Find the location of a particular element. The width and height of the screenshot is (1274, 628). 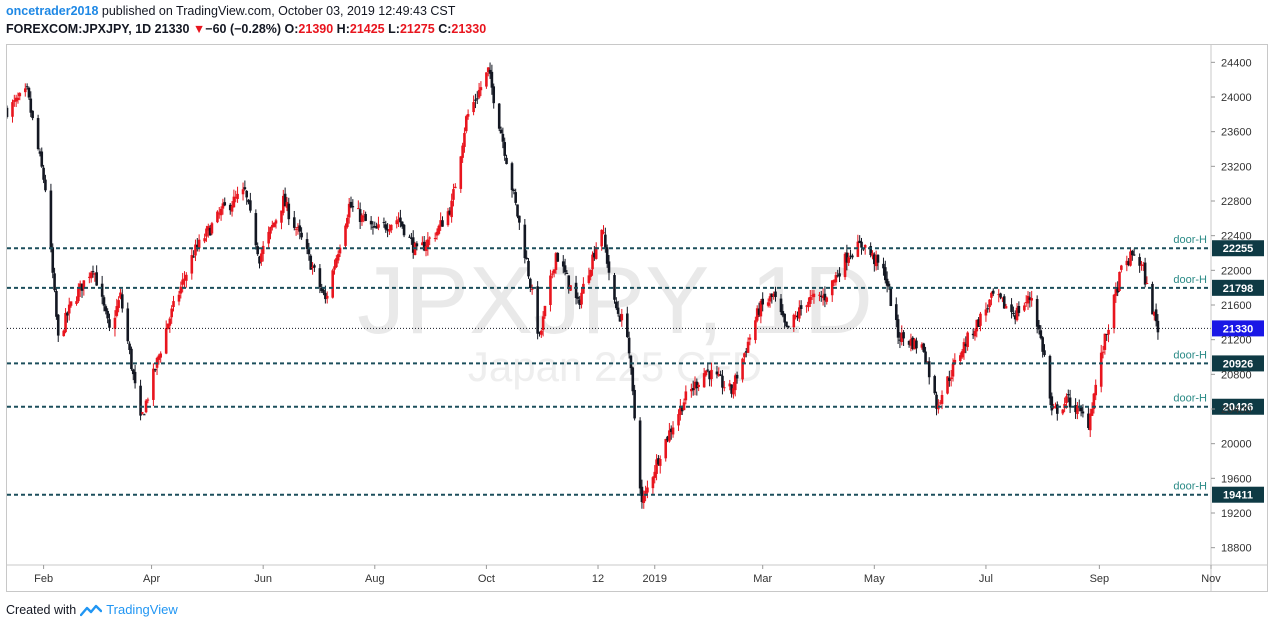

price-tick-label: 22800 is located at coordinates (1236, 202).